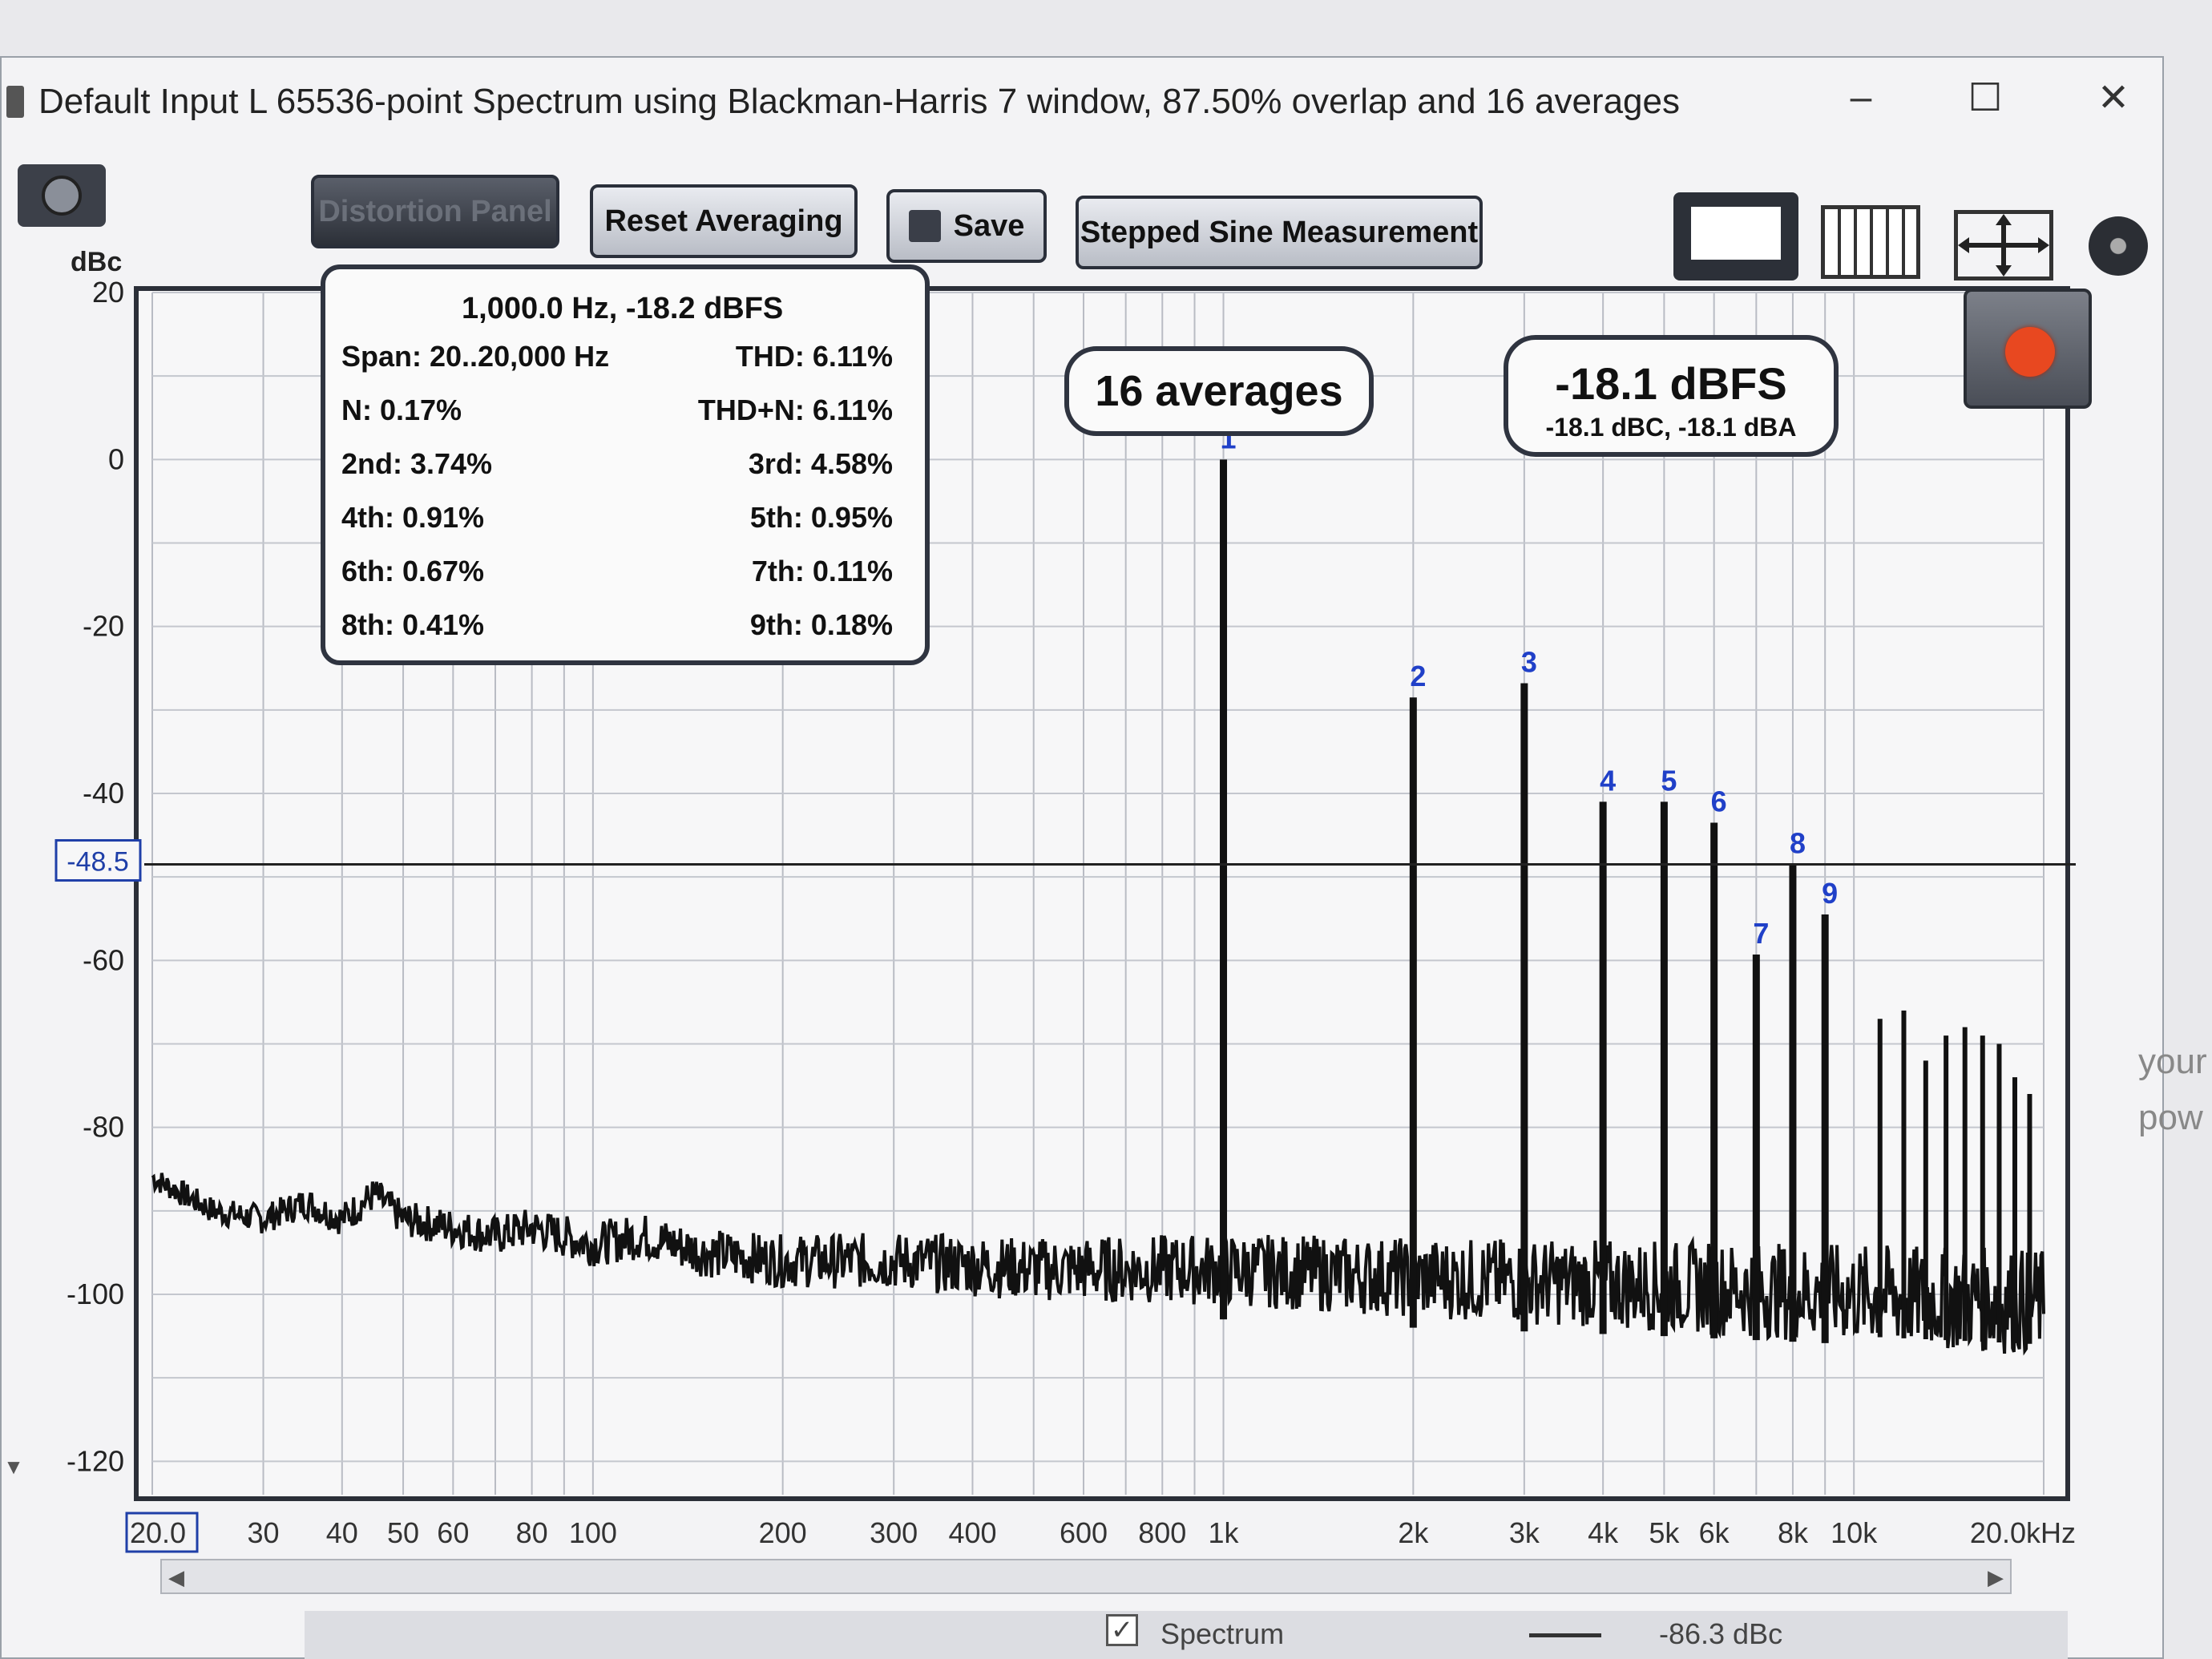 This screenshot has width=2212, height=1659. I want to click on reset-averaging-button: Reset Averaging, so click(724, 221).